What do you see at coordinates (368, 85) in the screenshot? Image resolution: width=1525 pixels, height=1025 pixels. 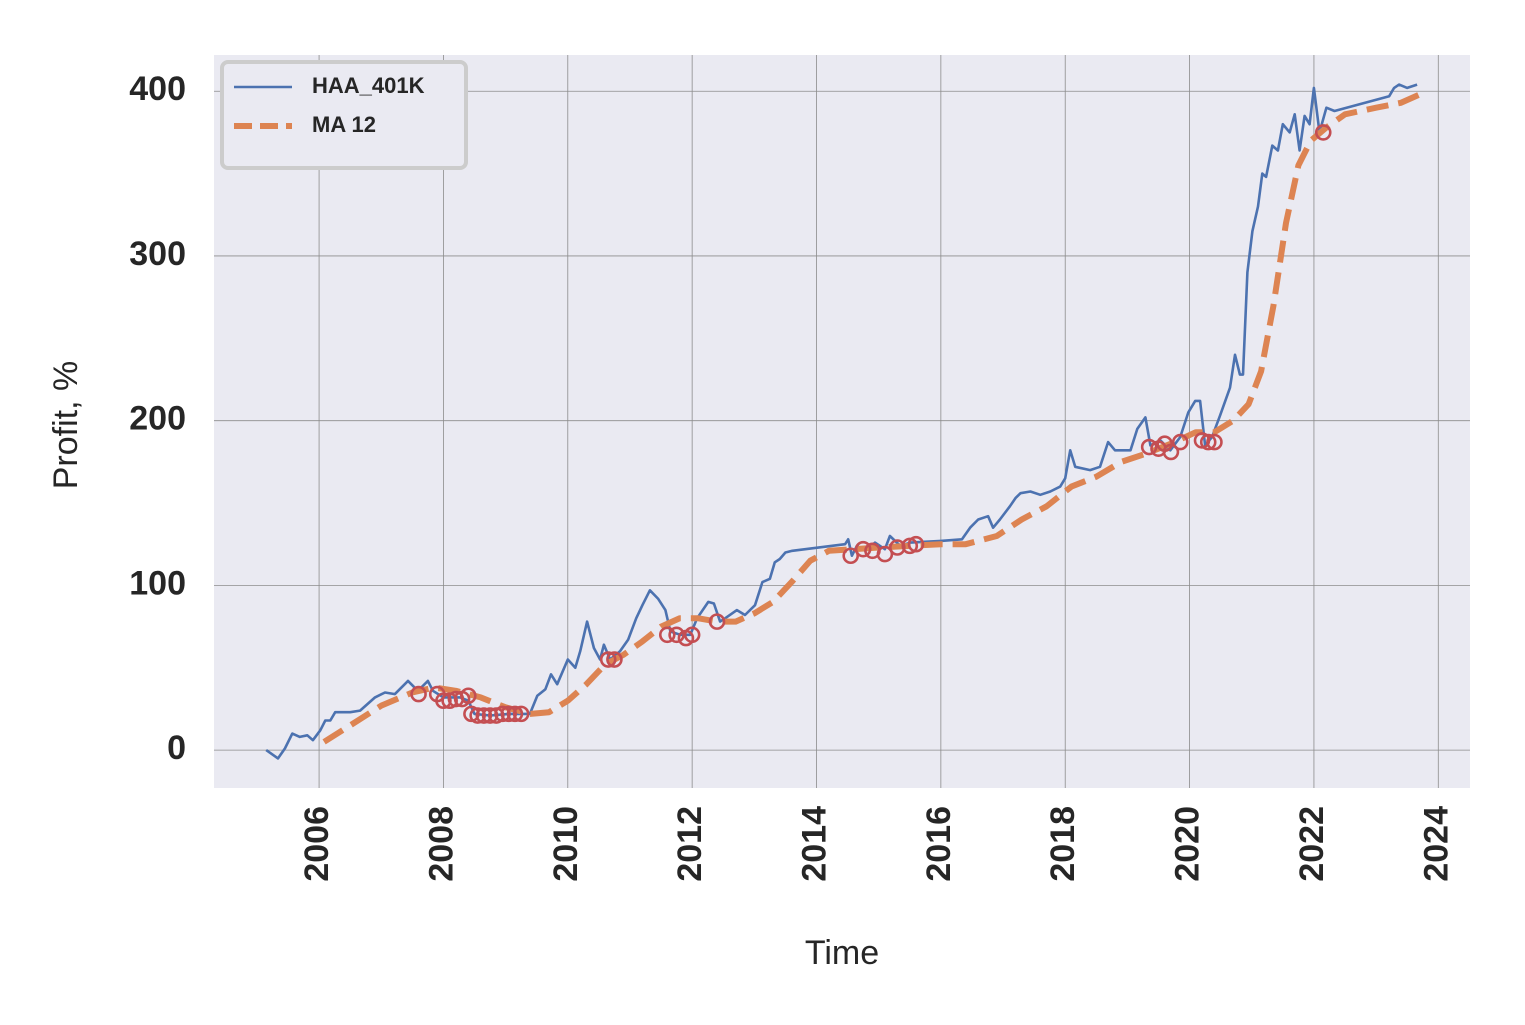 I see `legend-label: HAA_401K` at bounding box center [368, 85].